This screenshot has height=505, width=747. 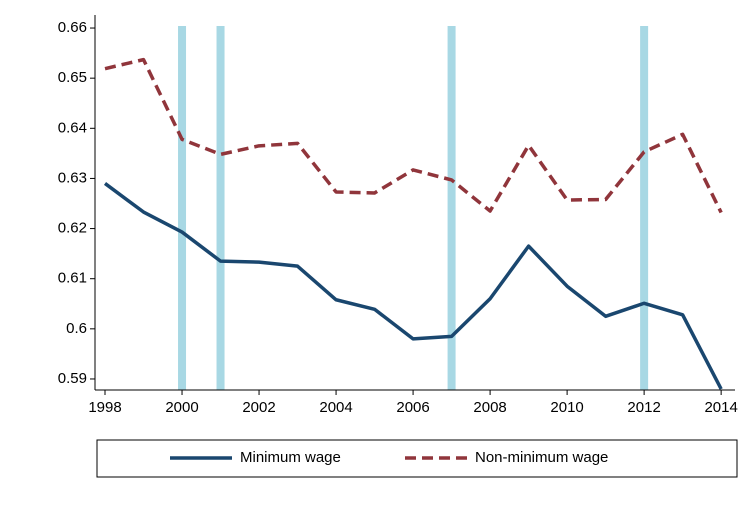 I want to click on legend-label: Non-minimum wage, so click(x=541, y=457).